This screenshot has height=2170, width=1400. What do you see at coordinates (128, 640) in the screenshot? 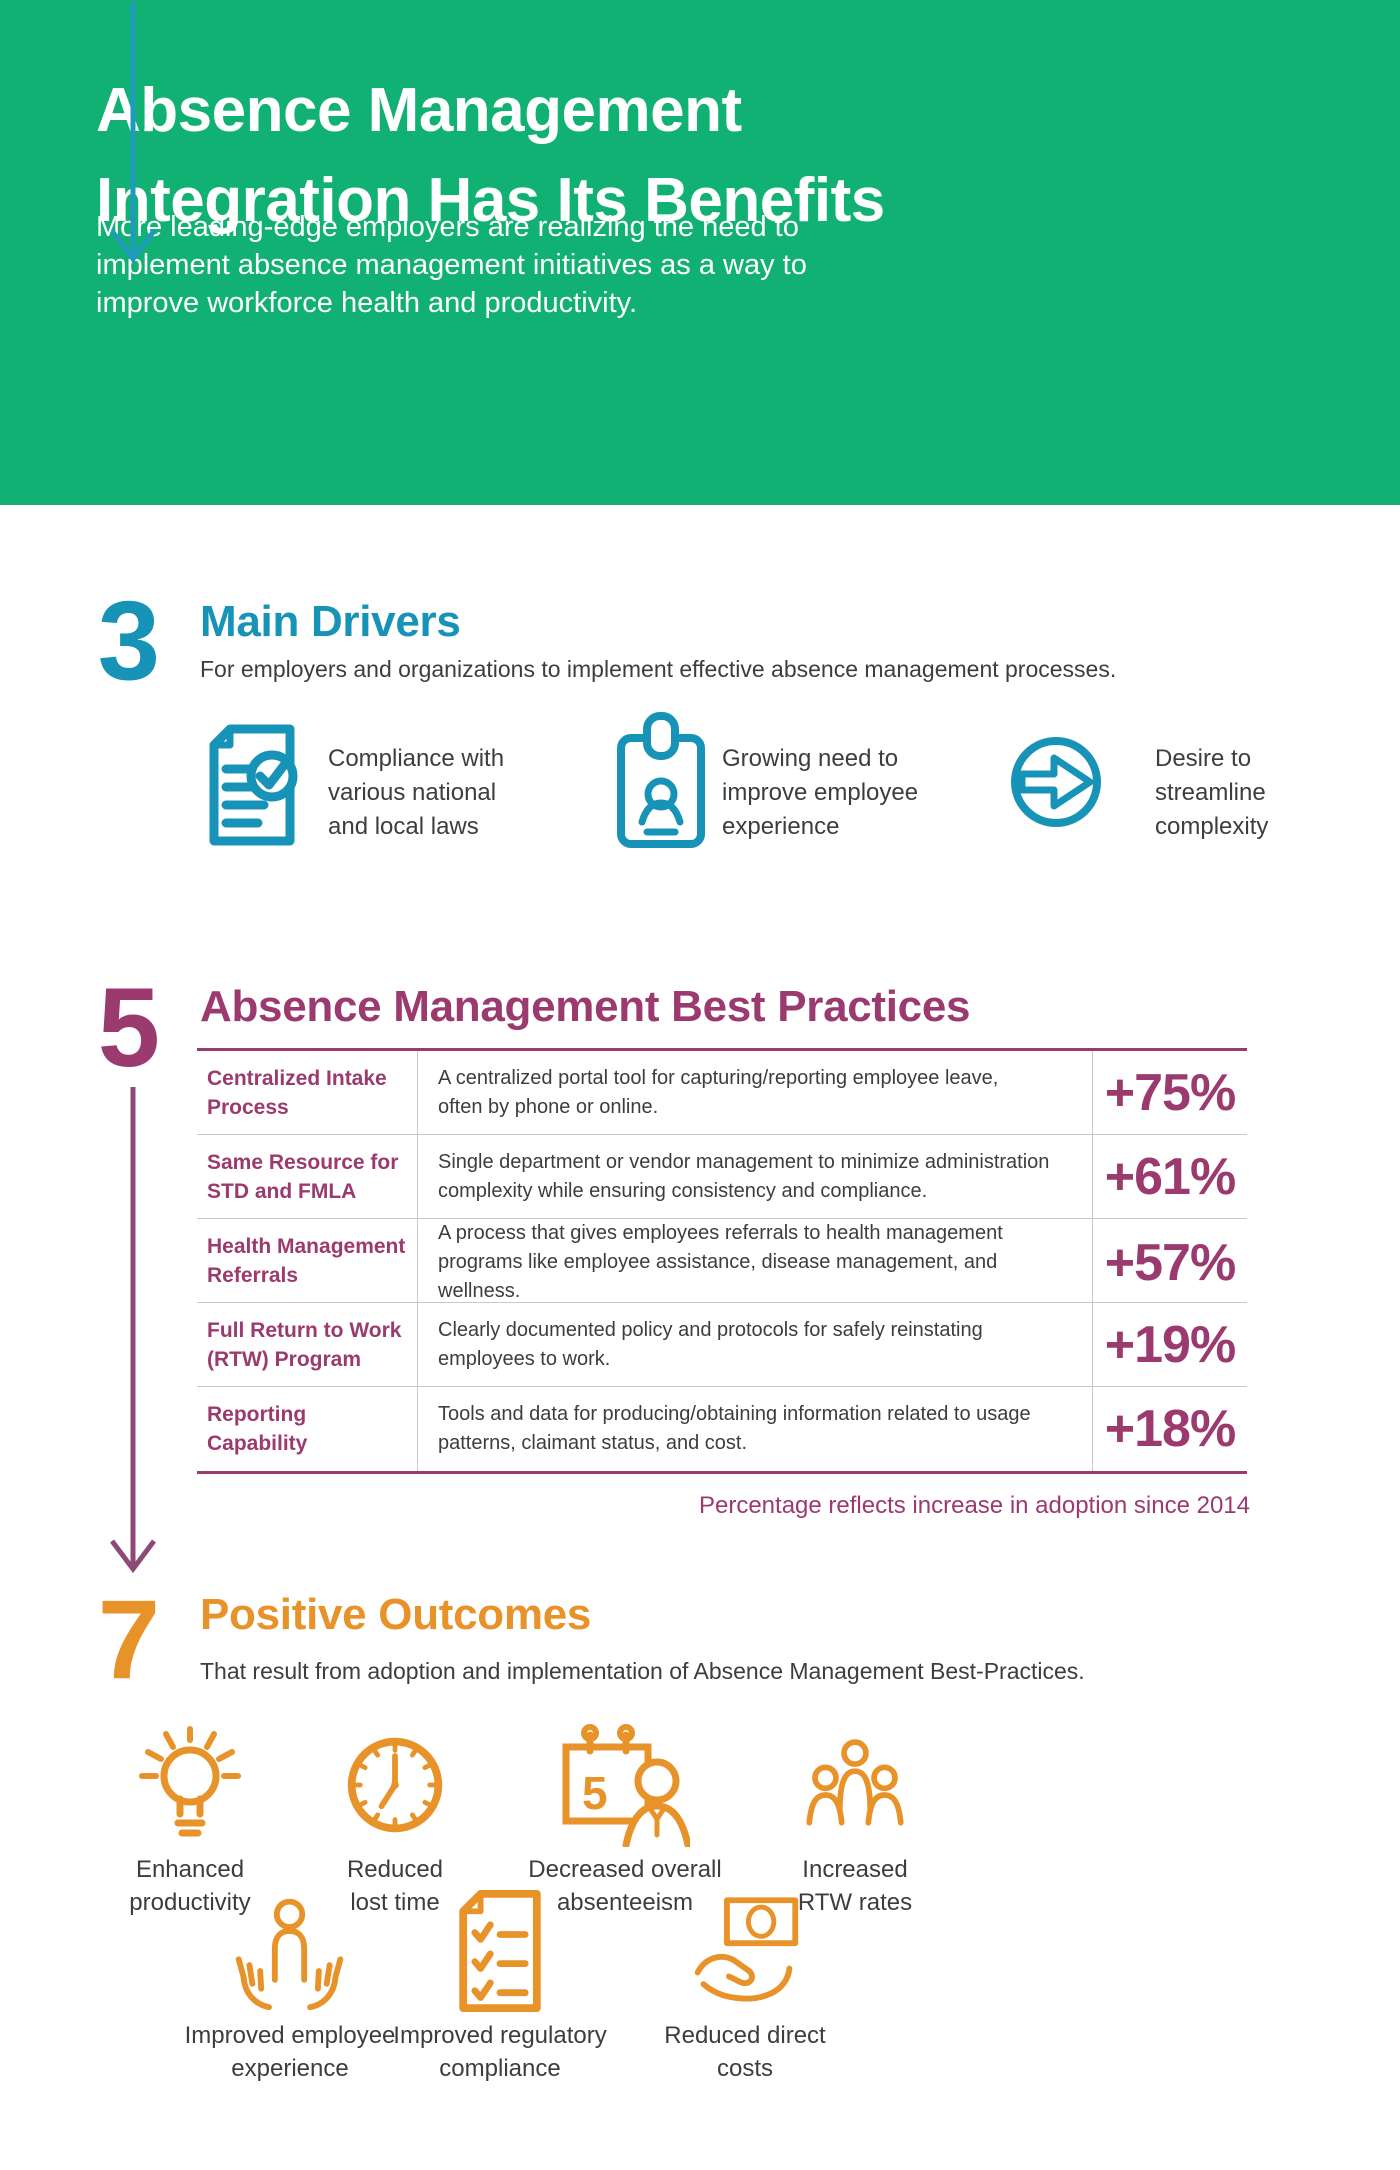
I see `drivers-count: 3` at bounding box center [128, 640].